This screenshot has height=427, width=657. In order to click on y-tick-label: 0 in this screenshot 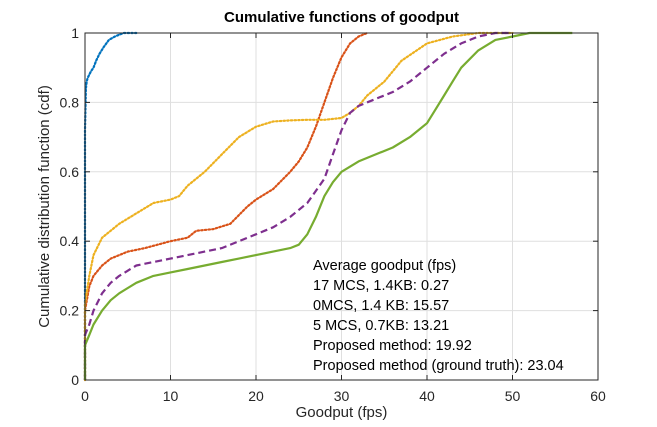, I will do `click(75, 380)`.